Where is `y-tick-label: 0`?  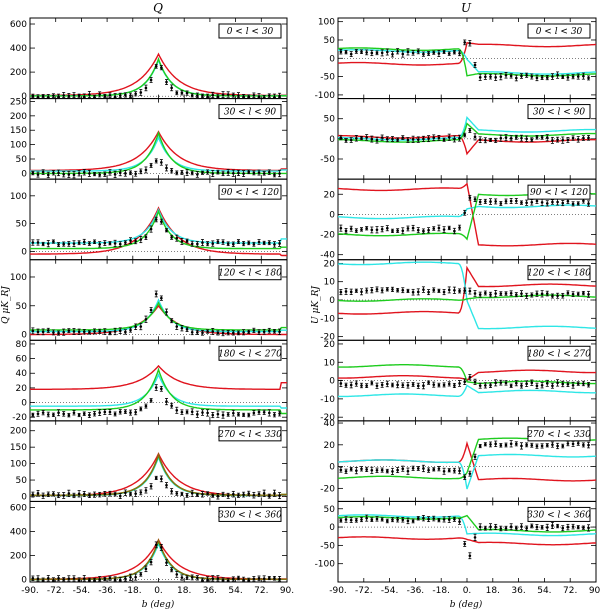 y-tick-label: 0 is located at coordinates (24, 174).